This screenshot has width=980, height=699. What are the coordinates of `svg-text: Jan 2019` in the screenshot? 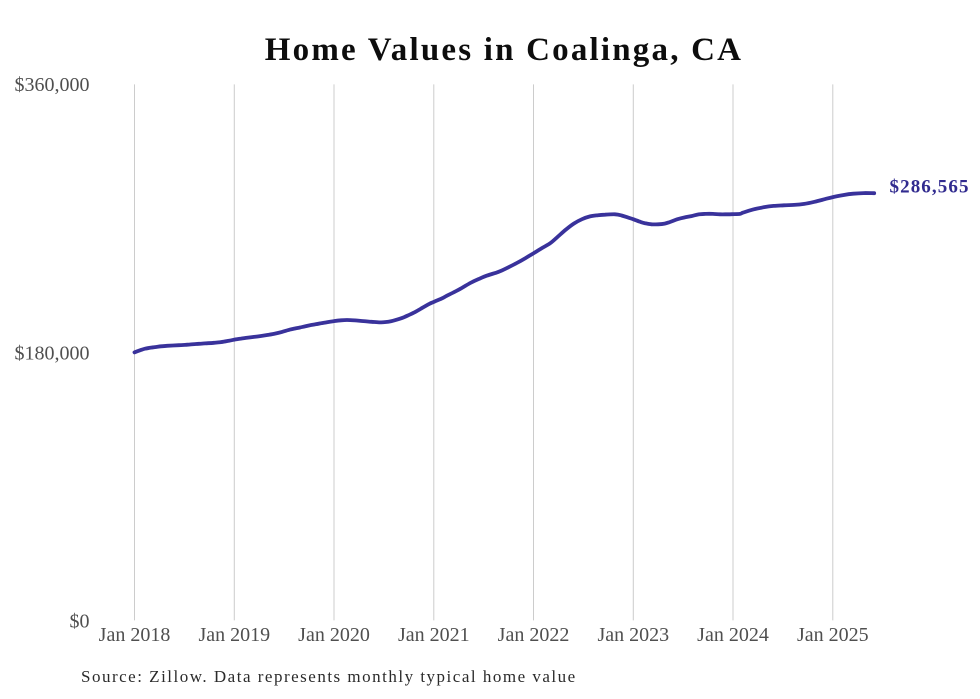 It's located at (234, 635).